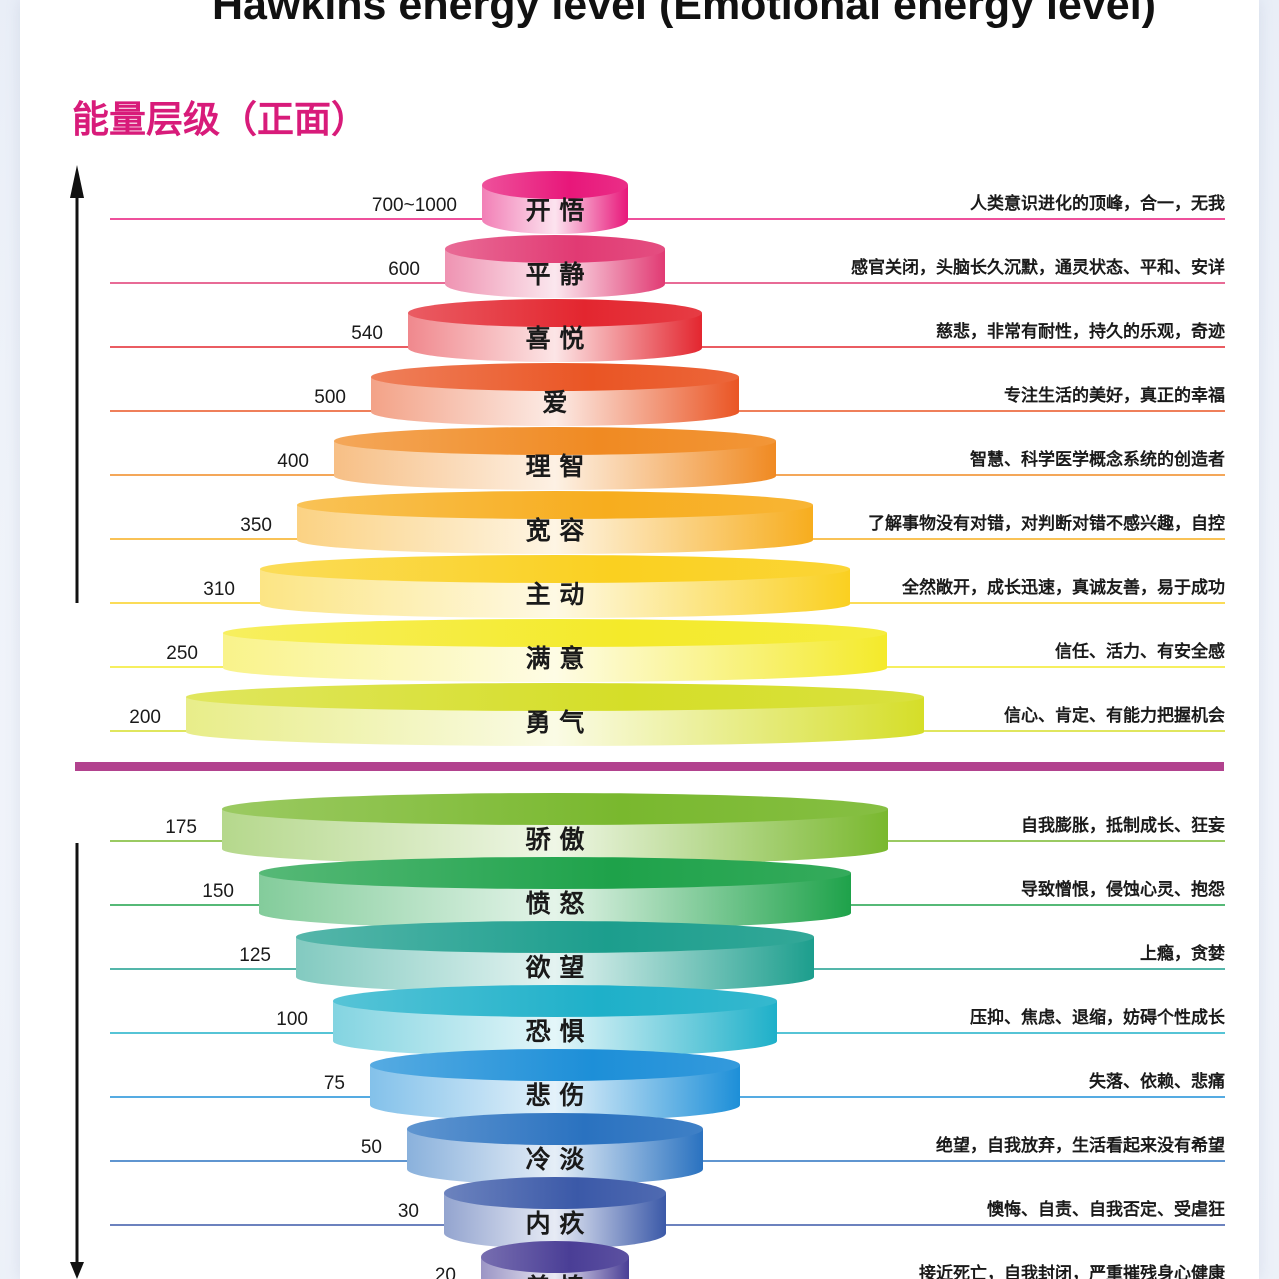  What do you see at coordinates (220, 119) in the screenshot?
I see `section-subtitle: 能量层级（正面）` at bounding box center [220, 119].